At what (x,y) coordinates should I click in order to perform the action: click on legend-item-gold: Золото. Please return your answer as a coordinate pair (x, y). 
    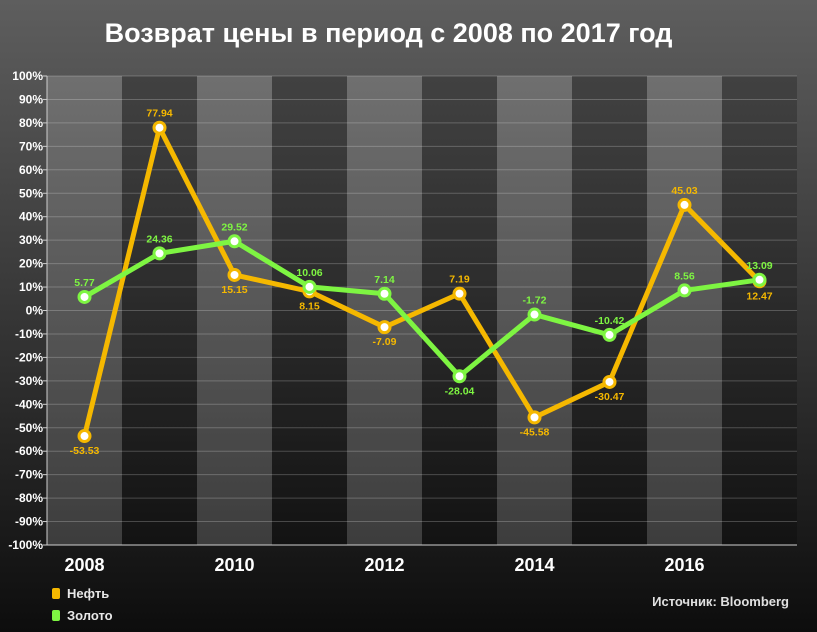
    Looking at the image, I should click on (82, 615).